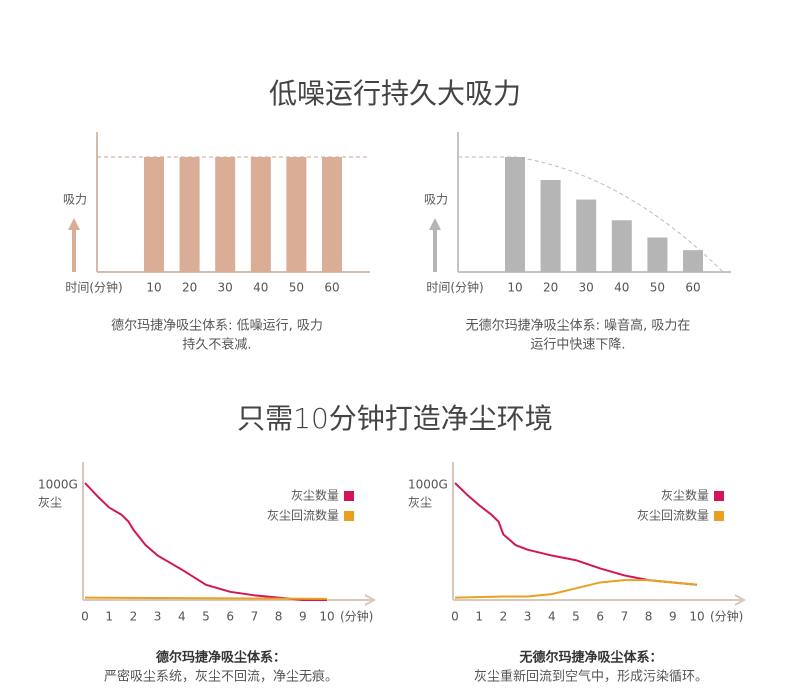 This screenshot has height=692, width=790. Describe the element at coordinates (578, 326) in the screenshot. I see `caption: 无德尔玛捷净吸尘体系: 噪音高, 吸力在` at that location.